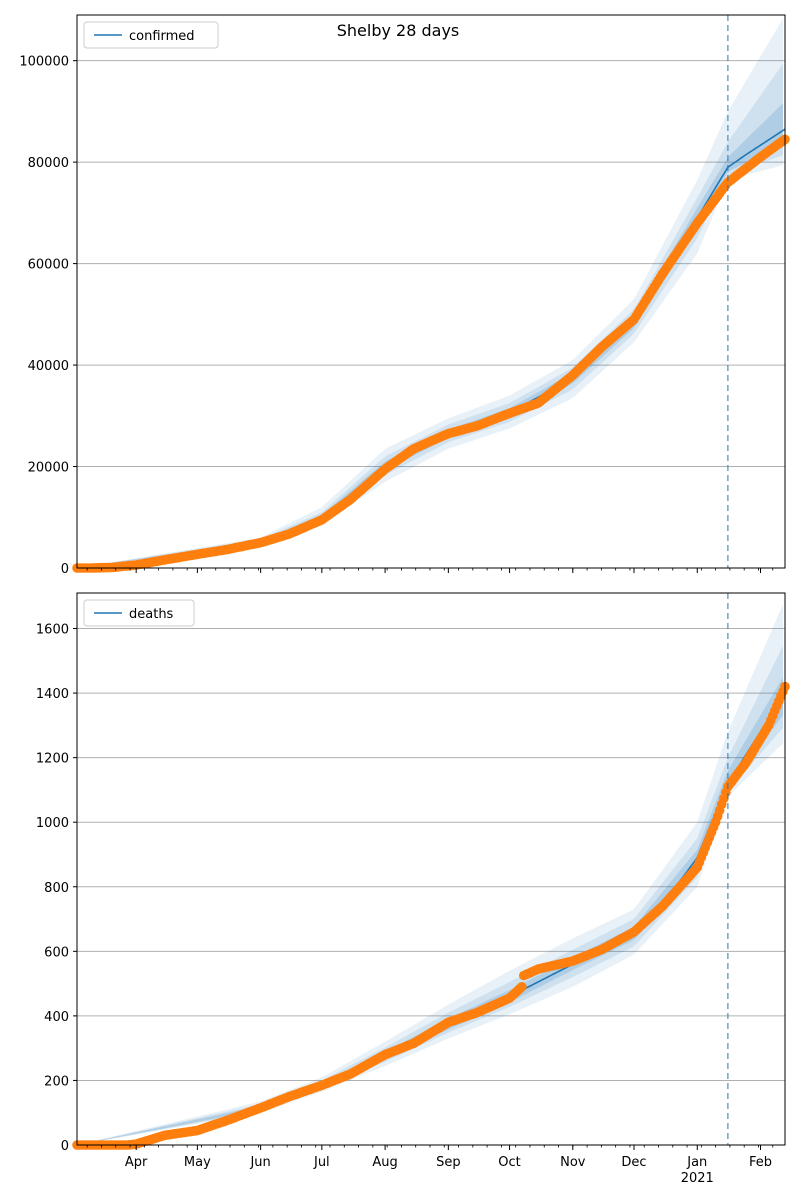 Image resolution: width=800 pixels, height=1200 pixels. What do you see at coordinates (44, 62) in the screenshot?
I see `y-tick-label: 100000` at bounding box center [44, 62].